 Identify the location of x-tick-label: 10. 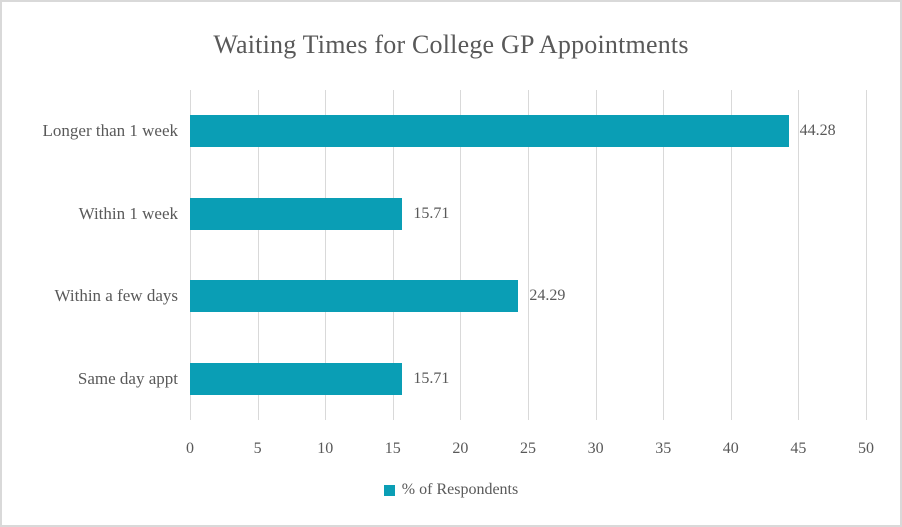
(325, 448).